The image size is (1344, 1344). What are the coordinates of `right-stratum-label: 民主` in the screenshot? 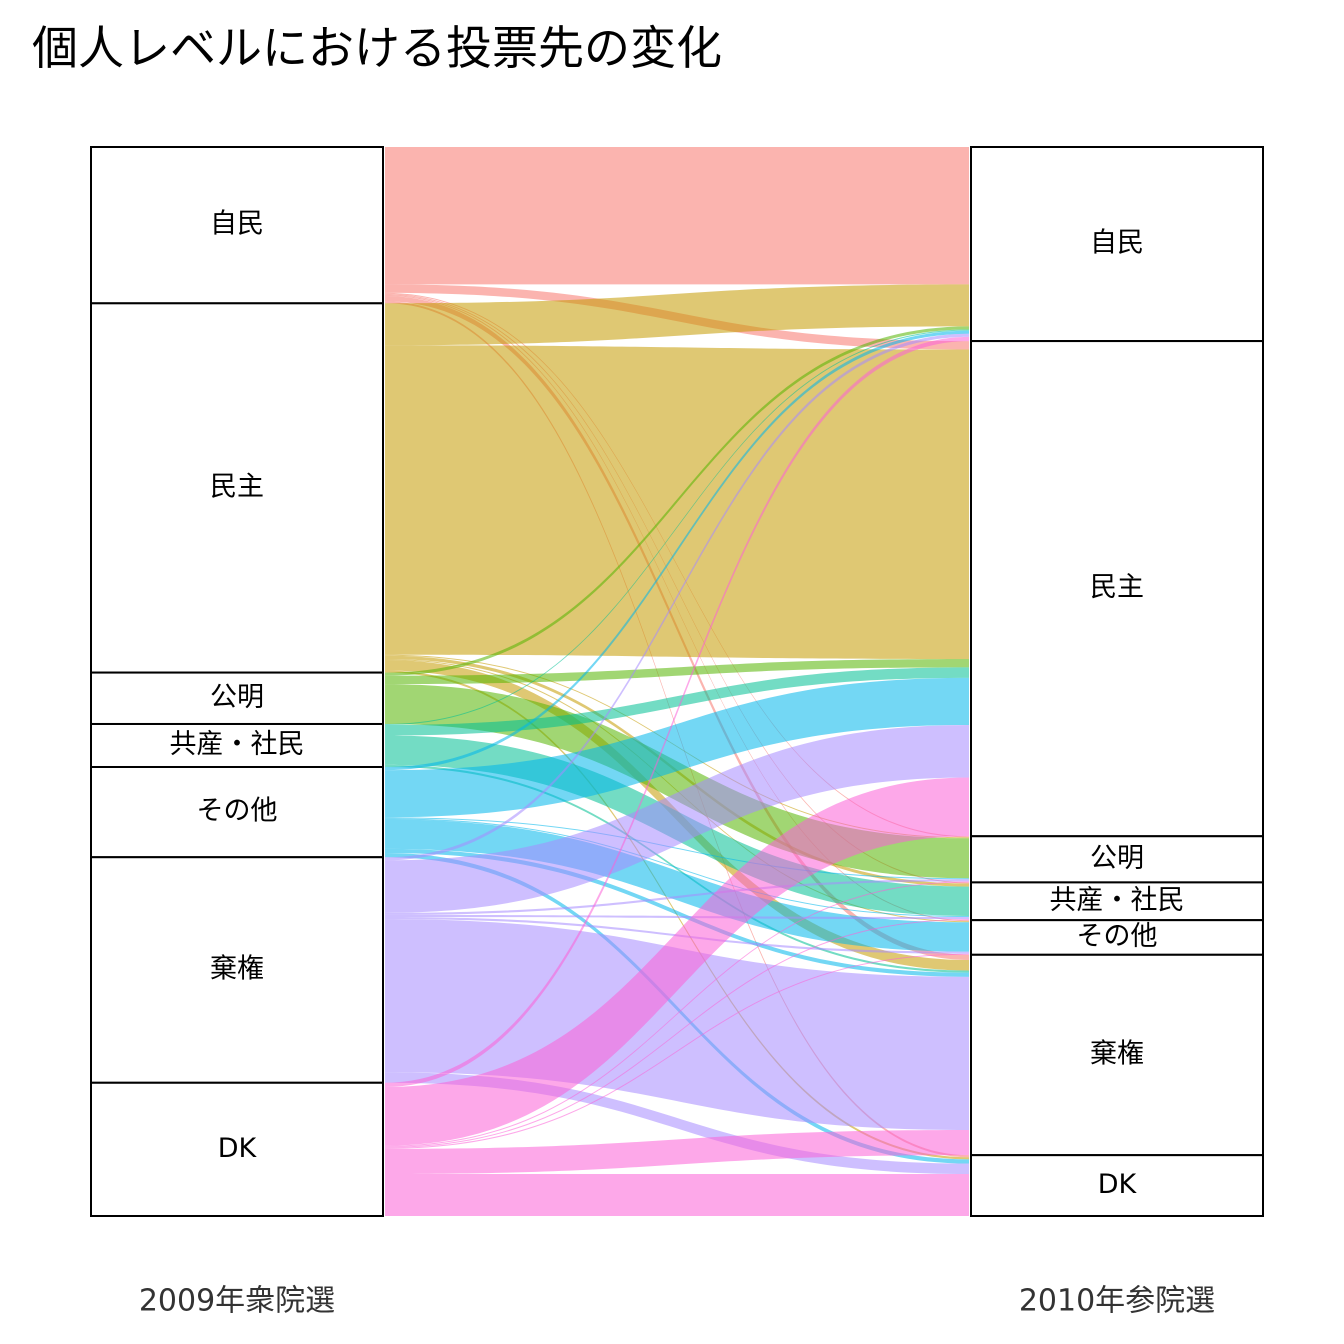 It's located at (1117, 587).